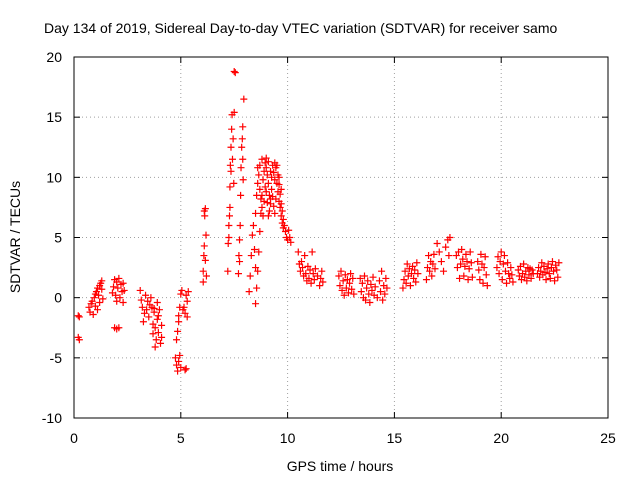  I want to click on x-tick-label: 20, so click(501, 438).